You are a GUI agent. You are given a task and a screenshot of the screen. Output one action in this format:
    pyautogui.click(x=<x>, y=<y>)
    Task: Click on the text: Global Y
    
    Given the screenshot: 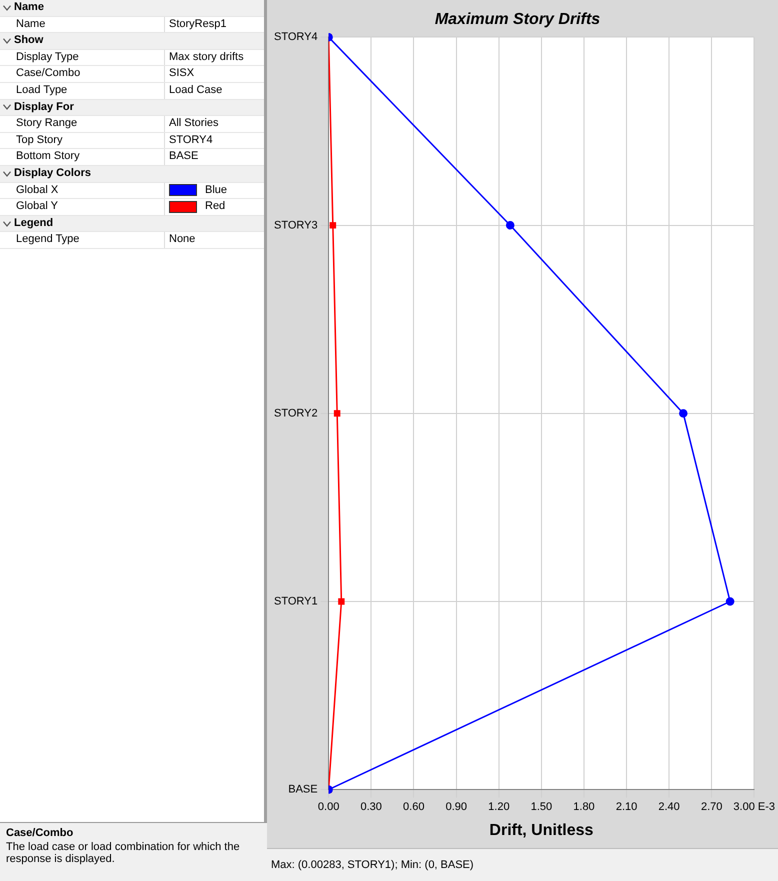 What is the action you would take?
    pyautogui.click(x=82, y=207)
    